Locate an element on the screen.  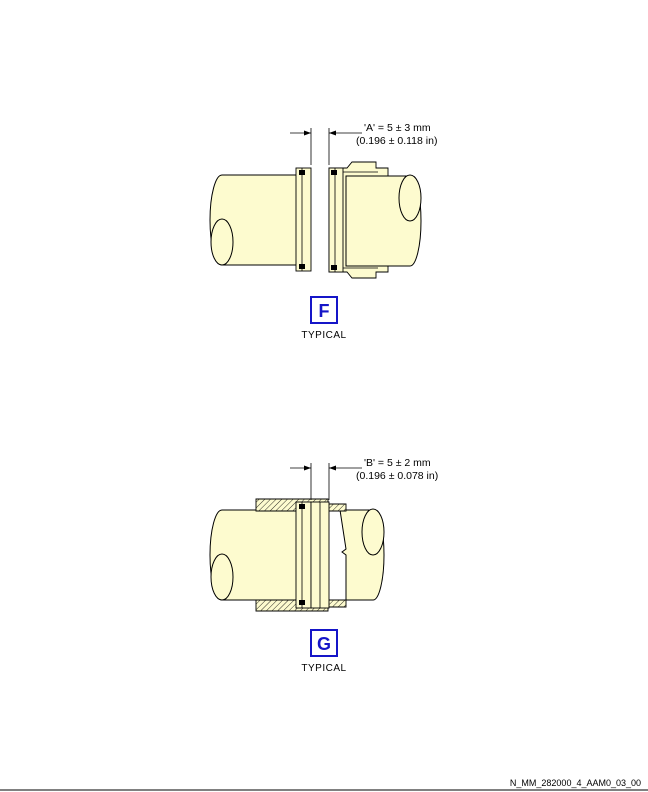
view-g-box is located at coordinates (324, 643).